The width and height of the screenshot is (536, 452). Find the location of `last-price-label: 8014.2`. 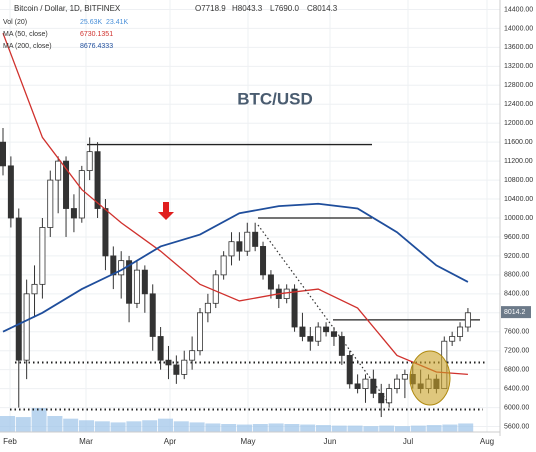

last-price-label: 8014.2 is located at coordinates (515, 312).